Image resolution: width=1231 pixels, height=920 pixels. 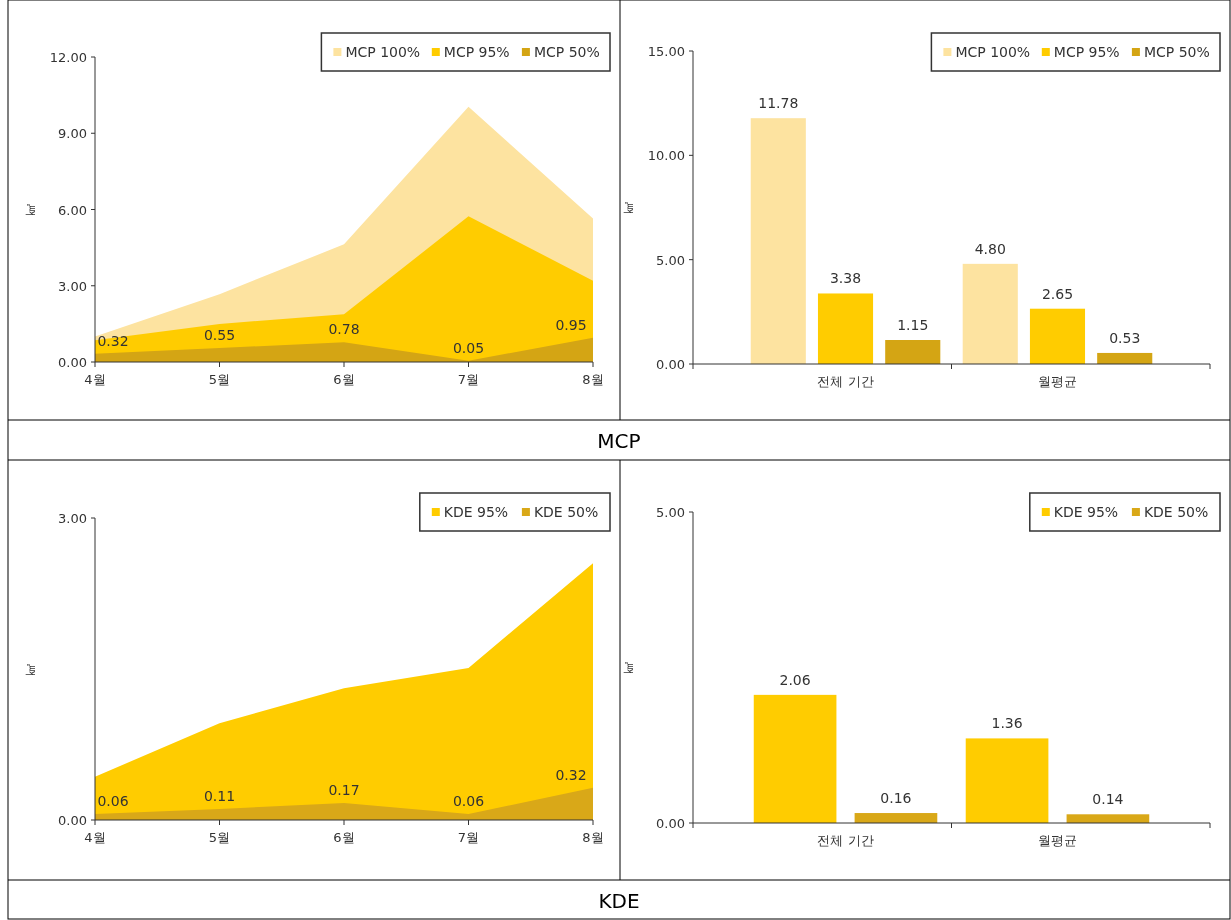 I want to click on data-label: 0.17, so click(x=344, y=789).